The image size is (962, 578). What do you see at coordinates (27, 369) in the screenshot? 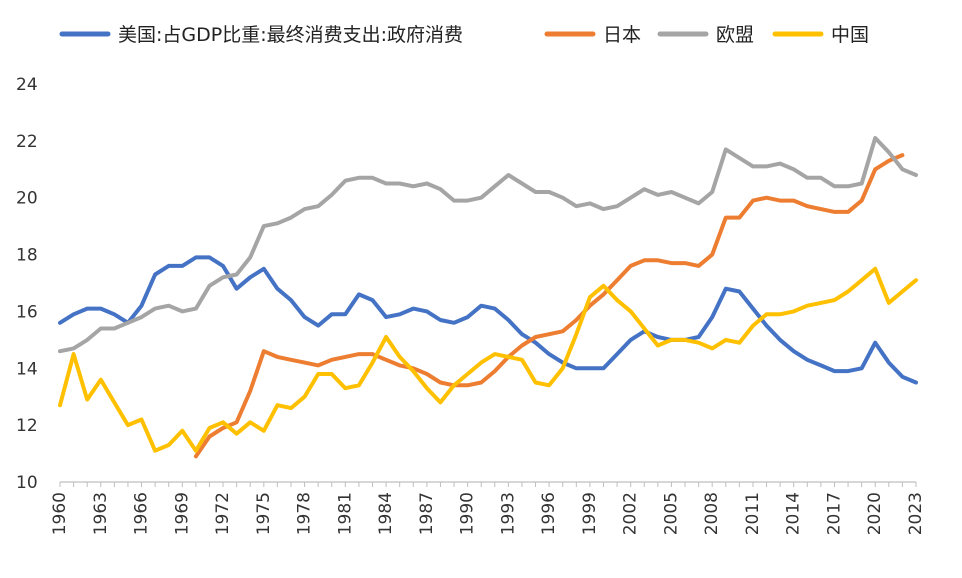
I see `y-tick-label: 14` at bounding box center [27, 369].